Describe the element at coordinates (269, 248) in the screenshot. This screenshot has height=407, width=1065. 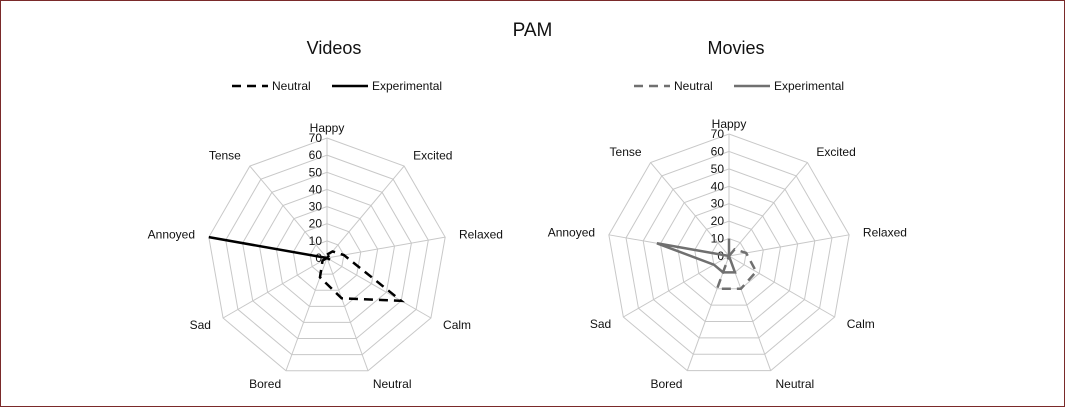
I see `chart-1-series-experimental` at that location.